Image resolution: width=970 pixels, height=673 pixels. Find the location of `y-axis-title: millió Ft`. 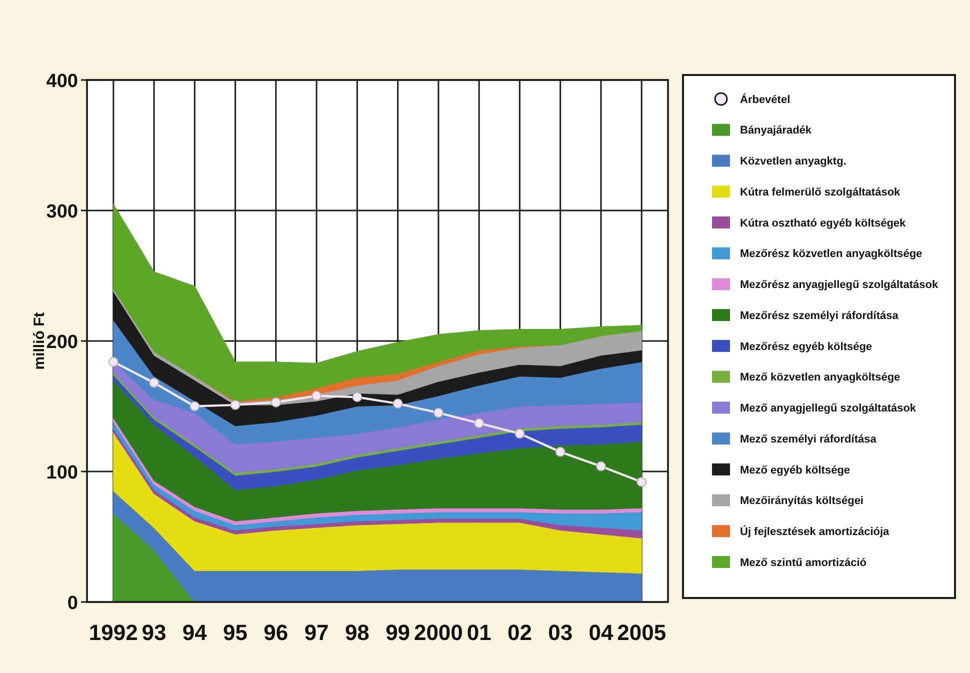

y-axis-title: millió Ft is located at coordinates (39, 341).